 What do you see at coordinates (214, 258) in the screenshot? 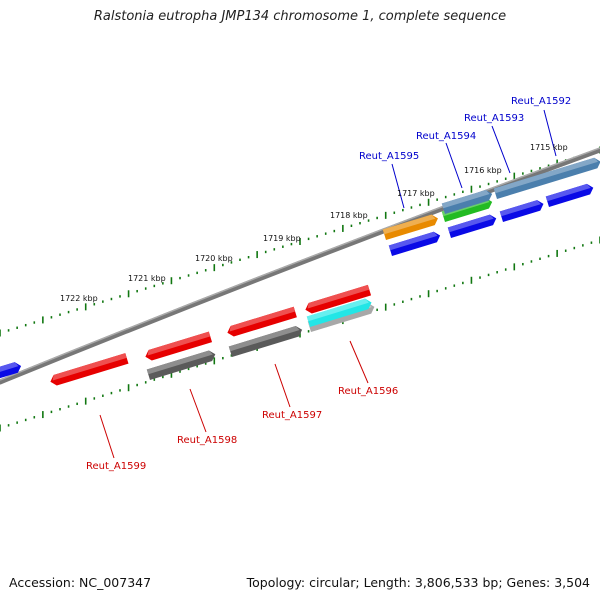
I see `scale-label: 1720 kbp` at bounding box center [214, 258].